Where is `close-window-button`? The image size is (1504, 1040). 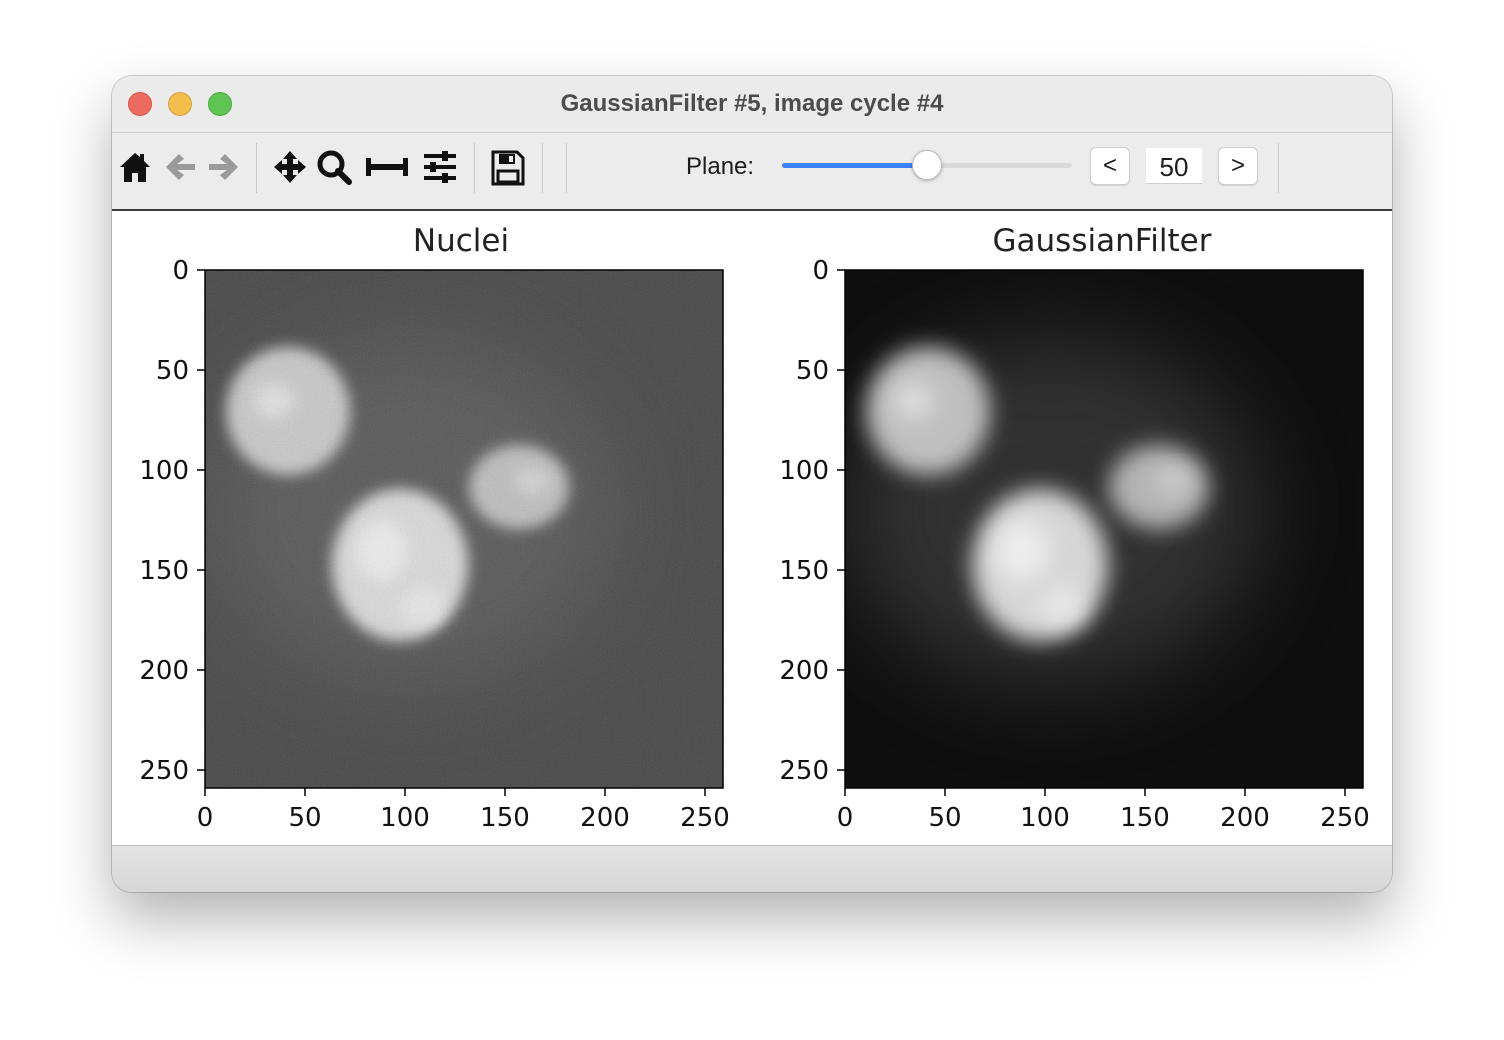 close-window-button is located at coordinates (140, 104).